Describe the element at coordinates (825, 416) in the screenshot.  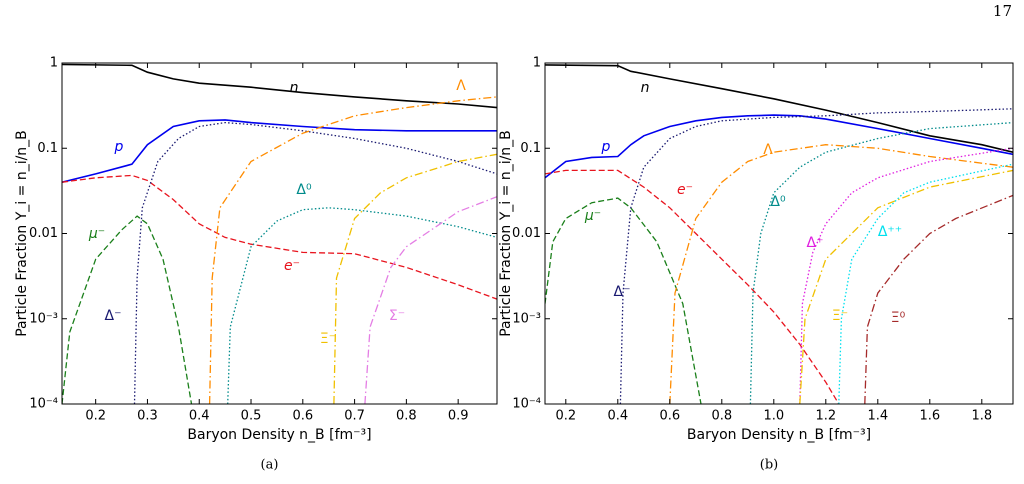
I see `x-tick-label: 1.2` at that location.